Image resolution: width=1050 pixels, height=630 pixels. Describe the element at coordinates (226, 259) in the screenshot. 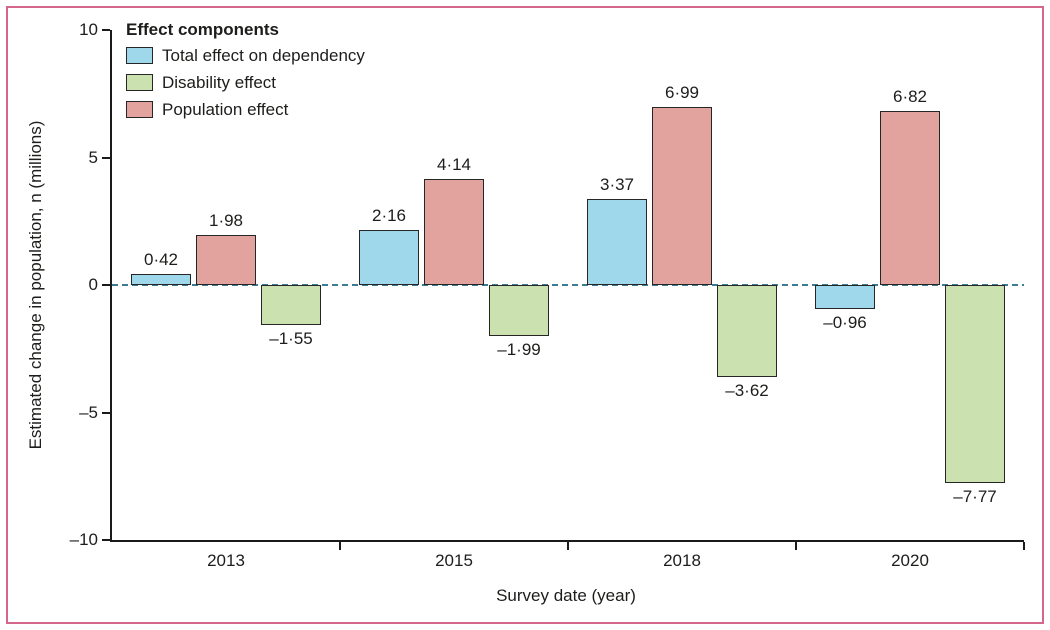

I see `bar-2013-population-effect` at that location.